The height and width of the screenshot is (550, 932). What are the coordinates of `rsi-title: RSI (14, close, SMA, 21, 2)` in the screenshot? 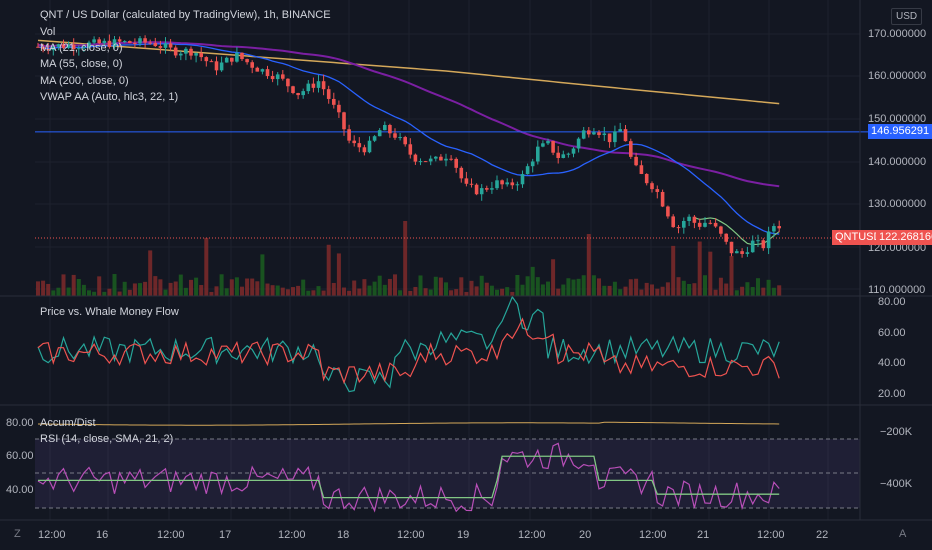 It's located at (107, 439).